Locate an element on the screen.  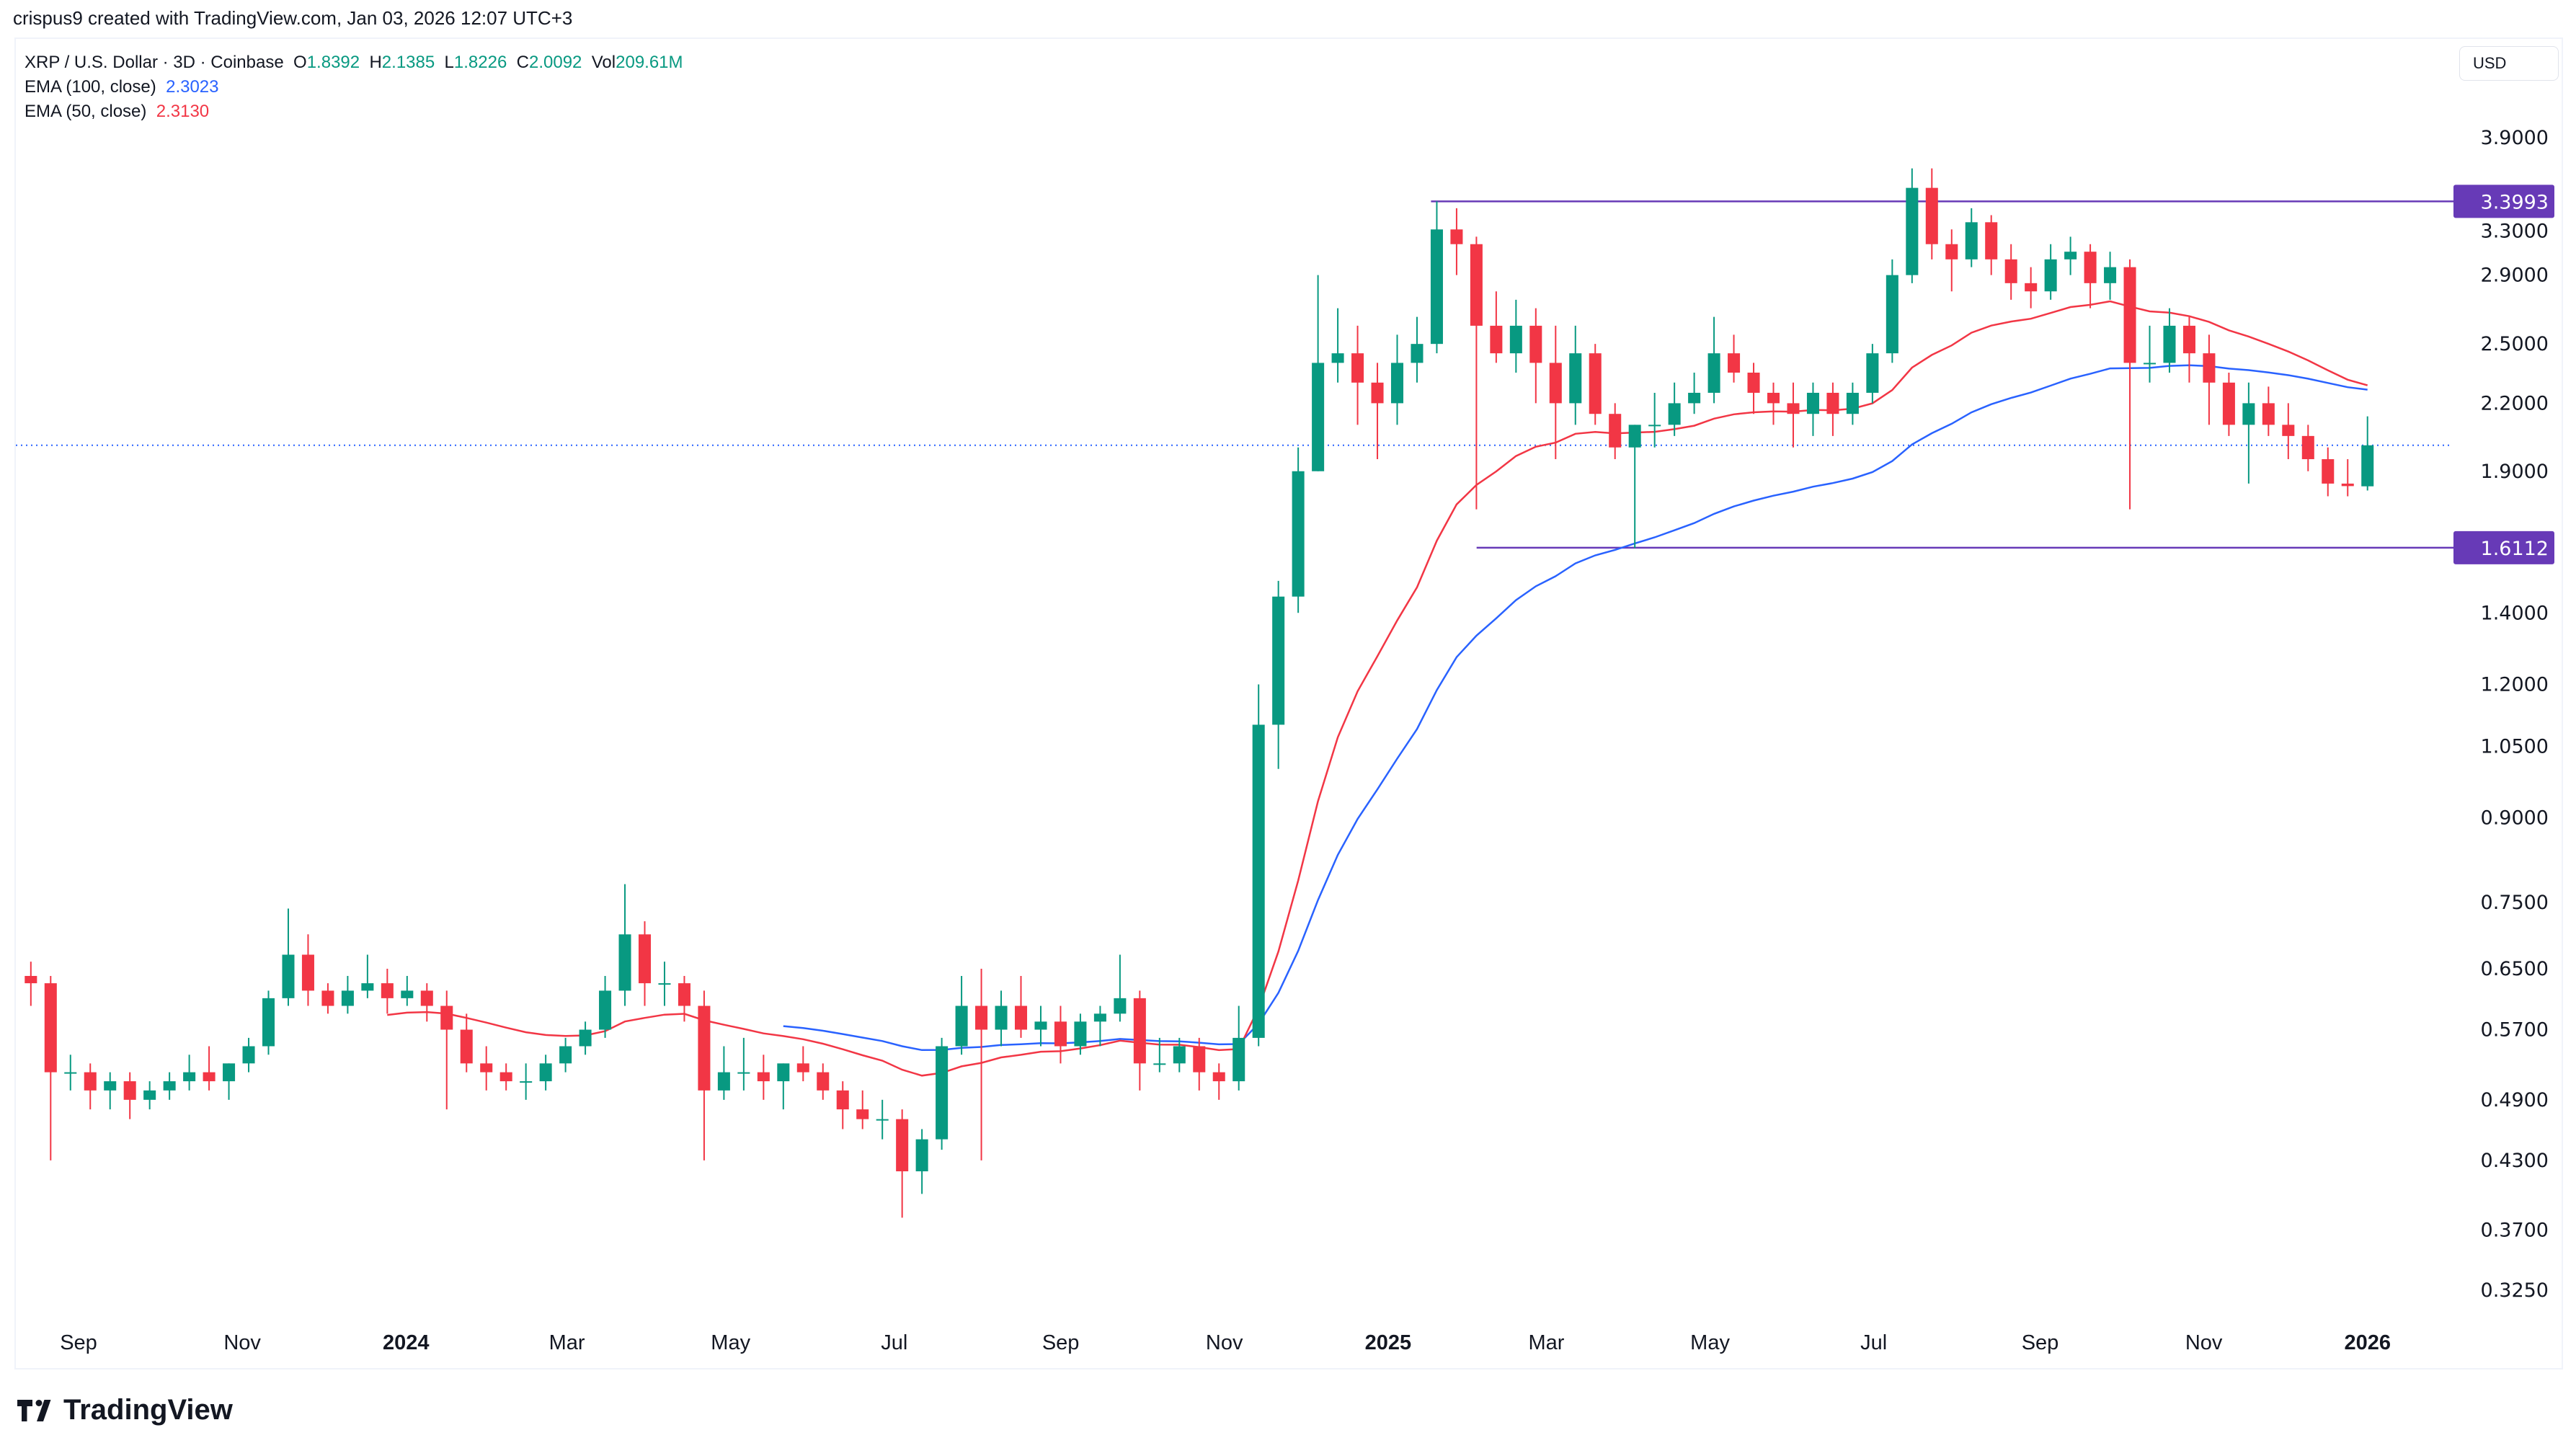
currency-button: USD is located at coordinates (2509, 63).